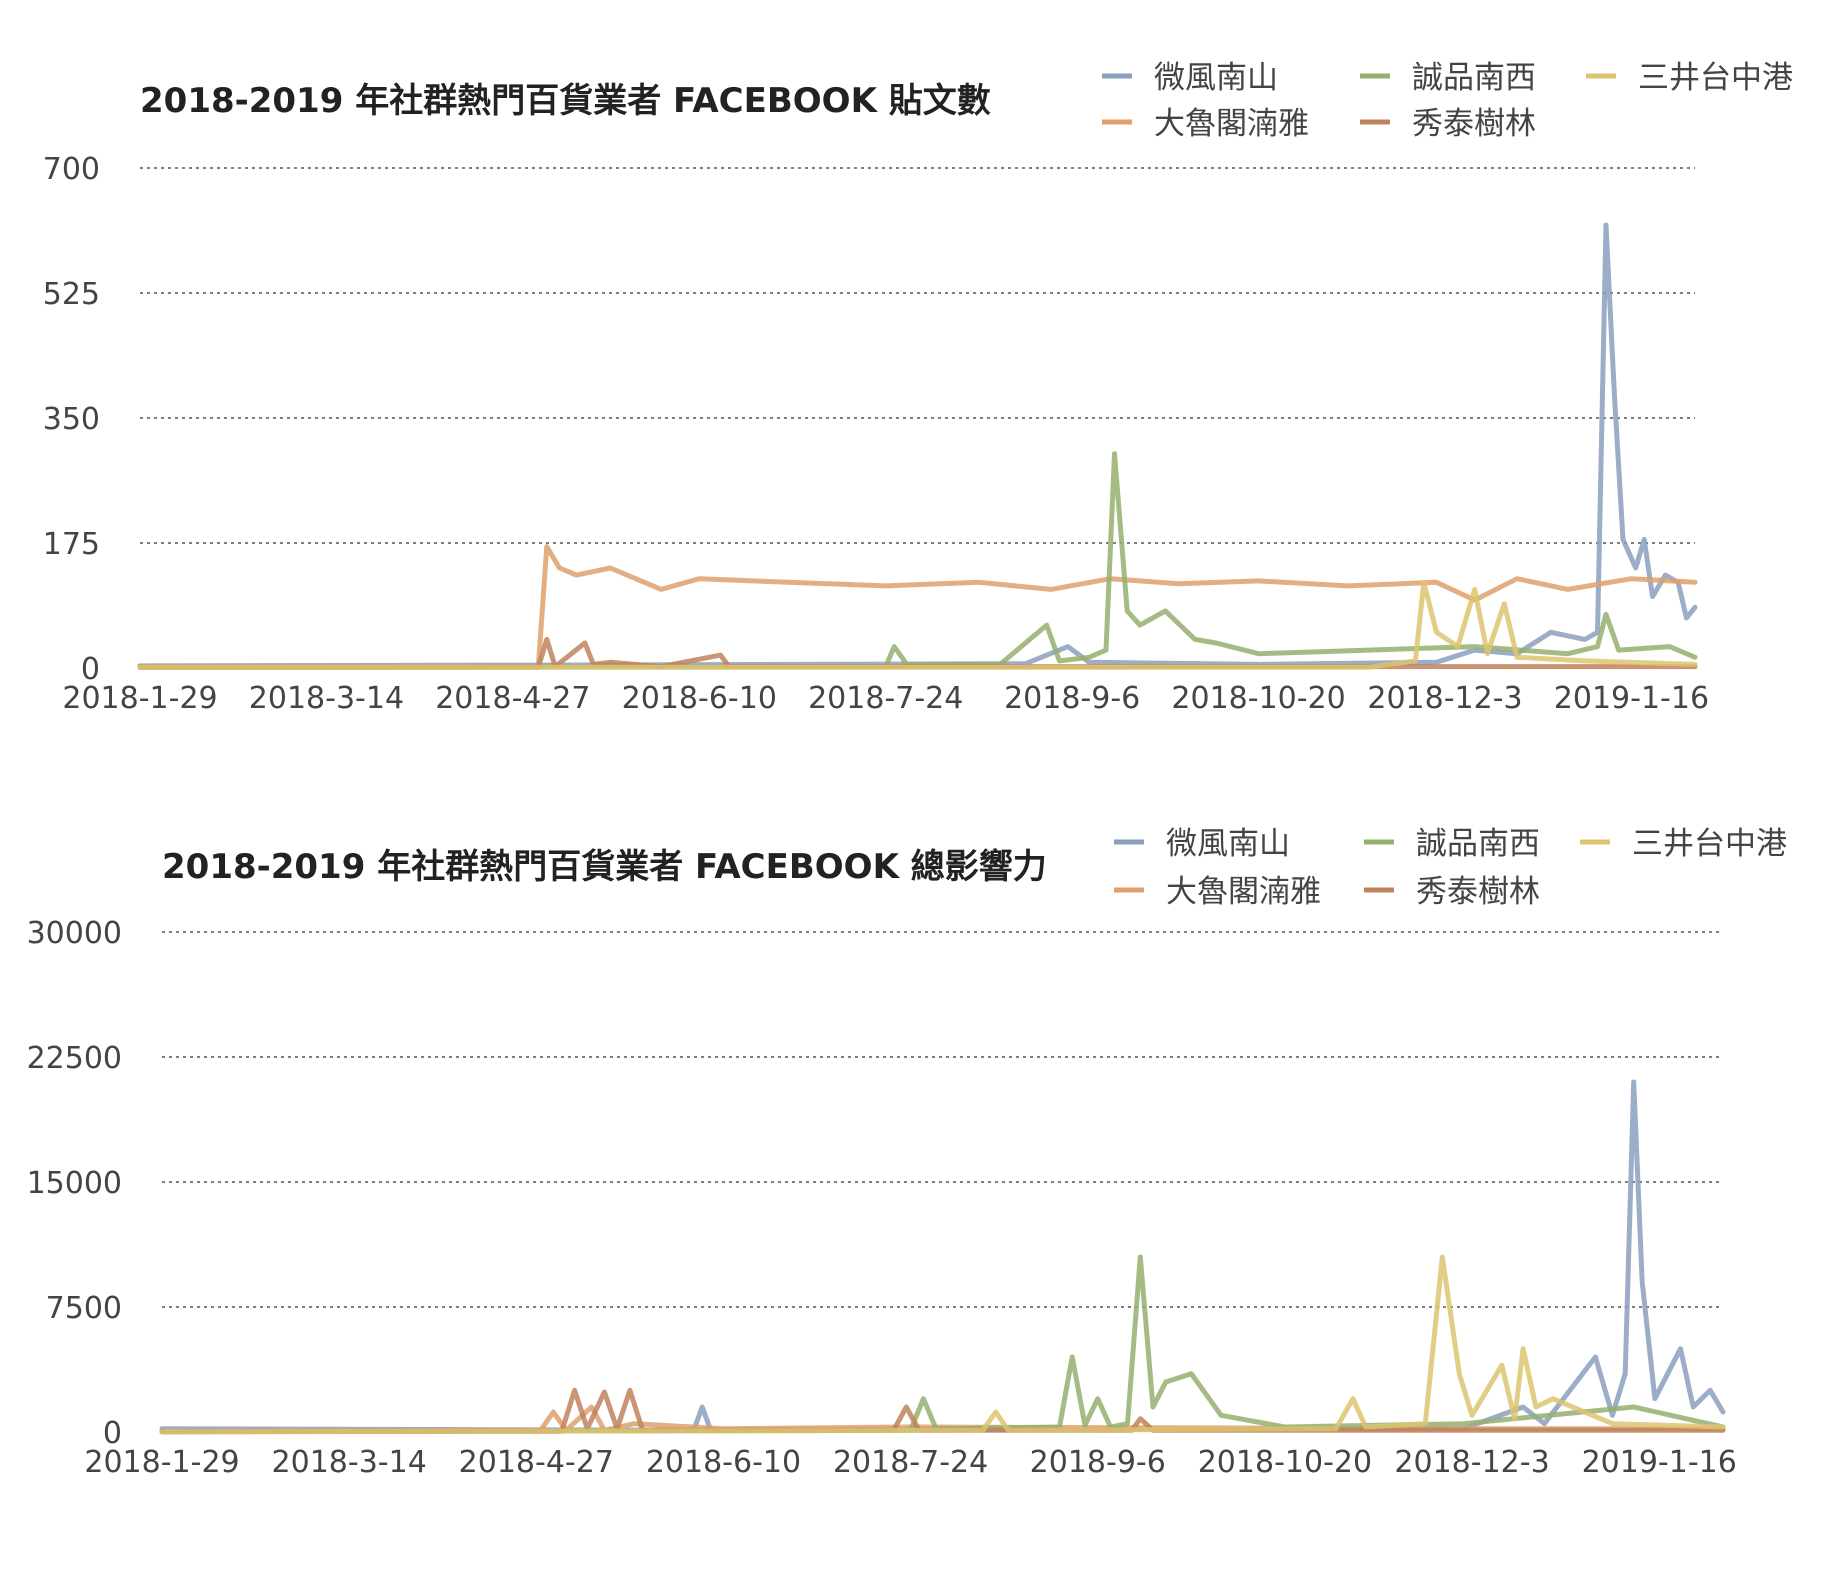 The height and width of the screenshot is (1570, 1822). Describe the element at coordinates (71, 544) in the screenshot. I see `y-tick-label: 175` at that location.